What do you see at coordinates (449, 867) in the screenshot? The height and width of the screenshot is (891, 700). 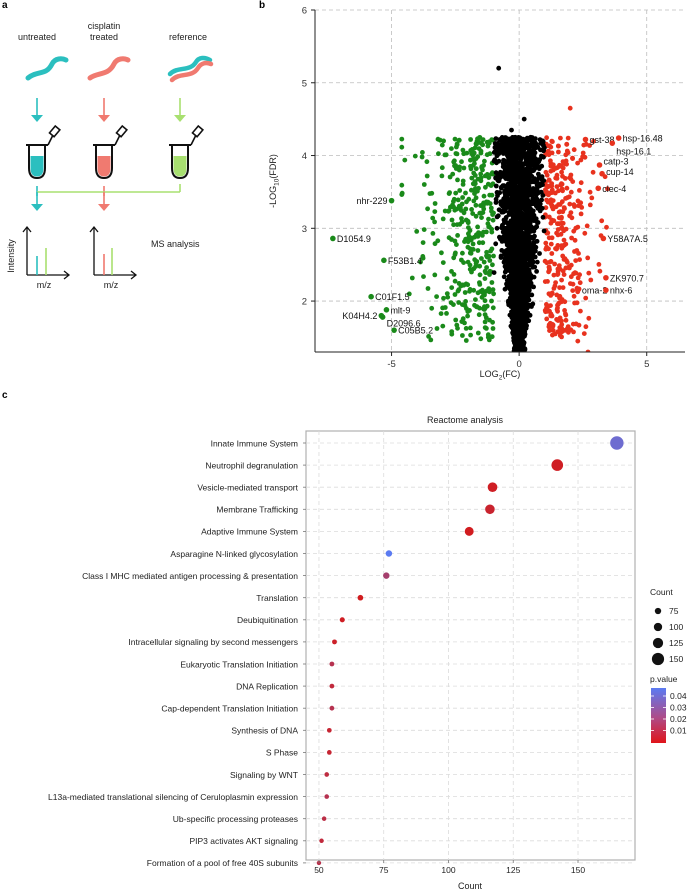 I see `reactome-x-ticks: 50 75 100 125 150` at bounding box center [449, 867].